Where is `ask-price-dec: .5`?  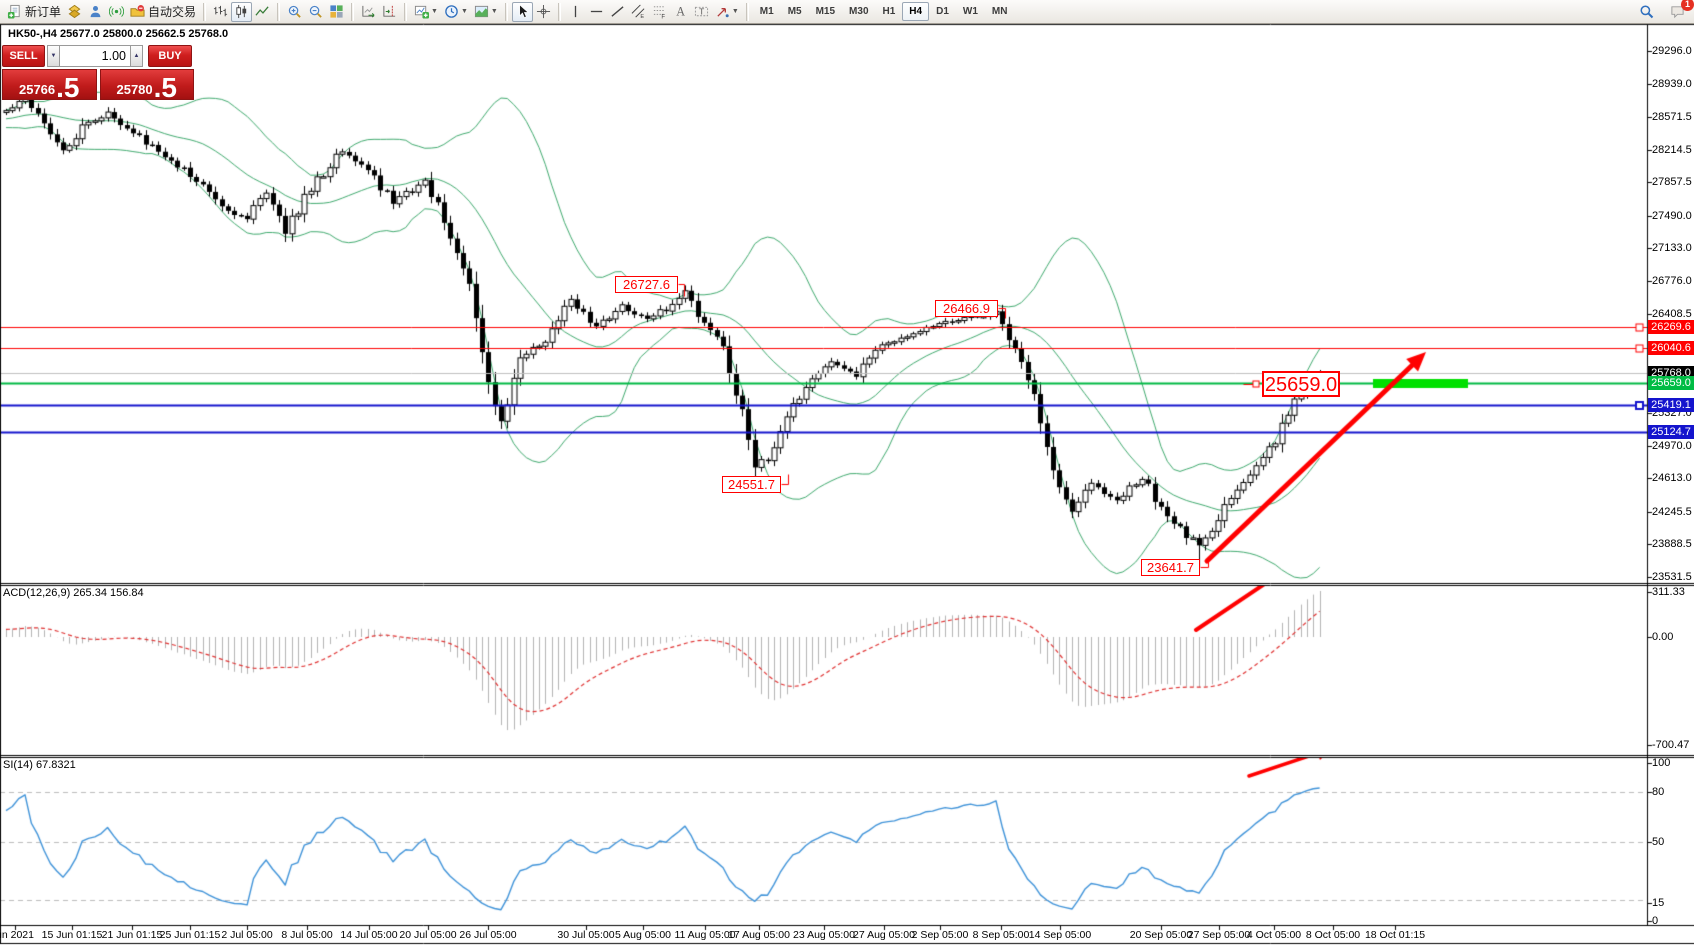
ask-price-dec: .5 is located at coordinates (165, 87).